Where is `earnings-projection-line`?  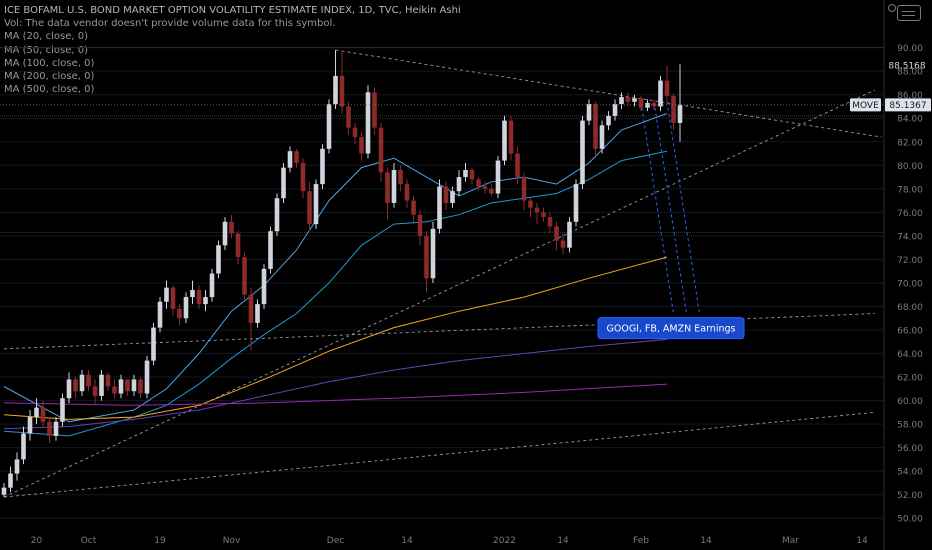
earnings-projection-line is located at coordinates (657, 207).